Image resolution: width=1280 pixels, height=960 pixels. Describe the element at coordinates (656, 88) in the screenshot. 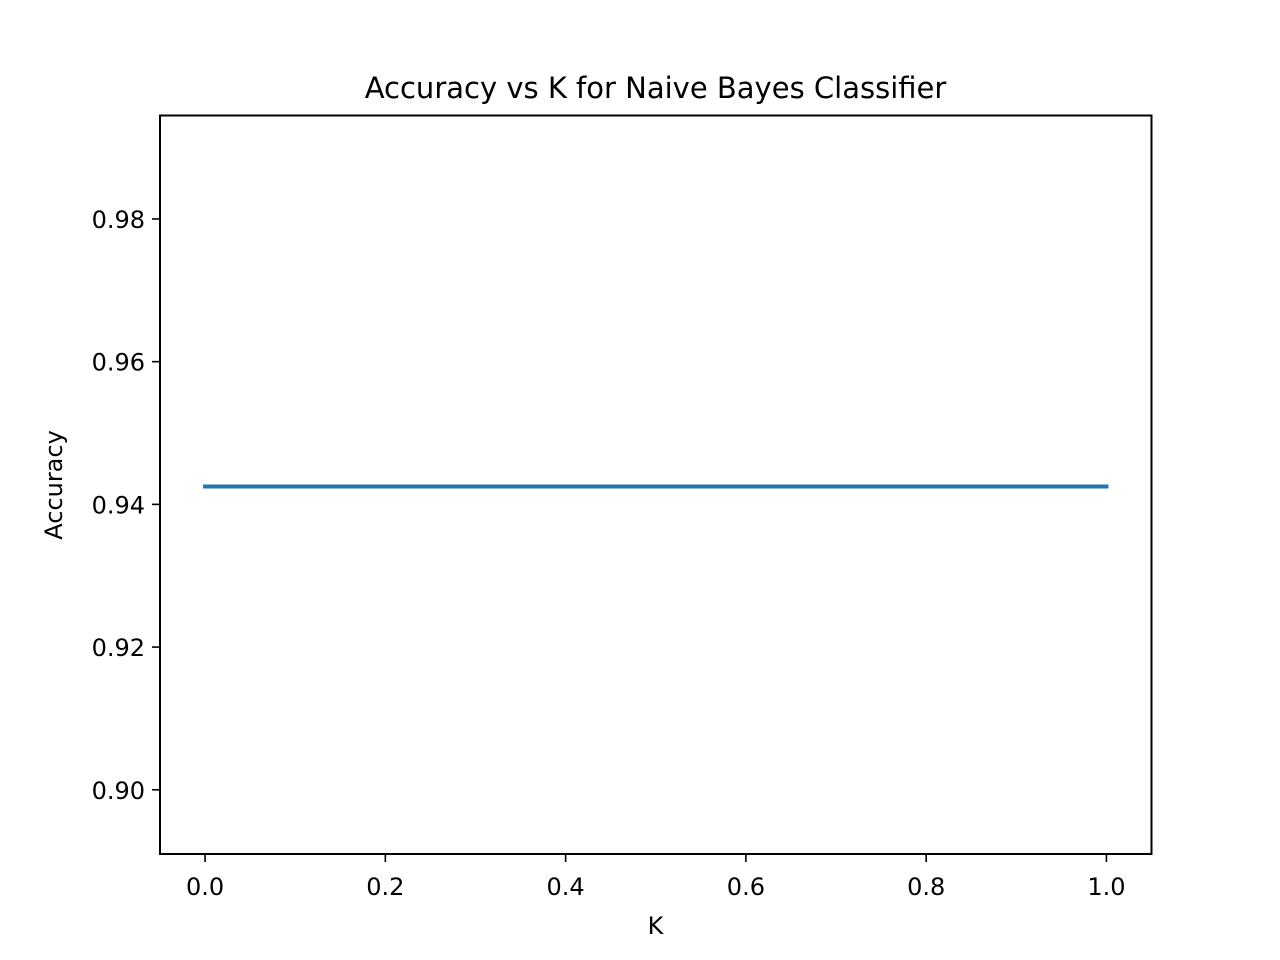

I see `chart-title: Accuracy vs K for Naive Bayes Classifier` at that location.